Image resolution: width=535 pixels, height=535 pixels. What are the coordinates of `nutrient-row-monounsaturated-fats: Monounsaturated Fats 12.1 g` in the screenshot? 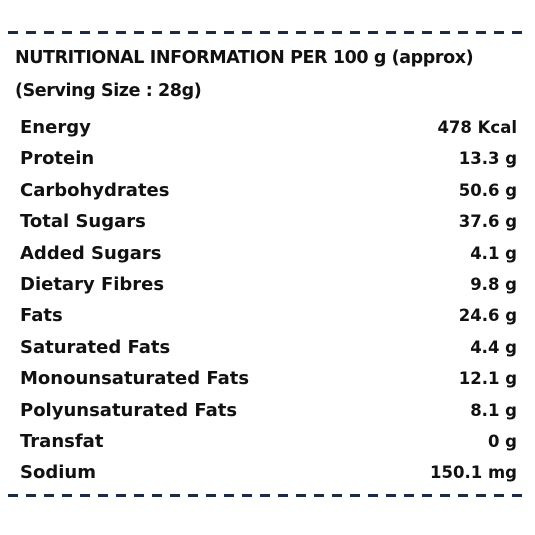 It's located at (268, 380).